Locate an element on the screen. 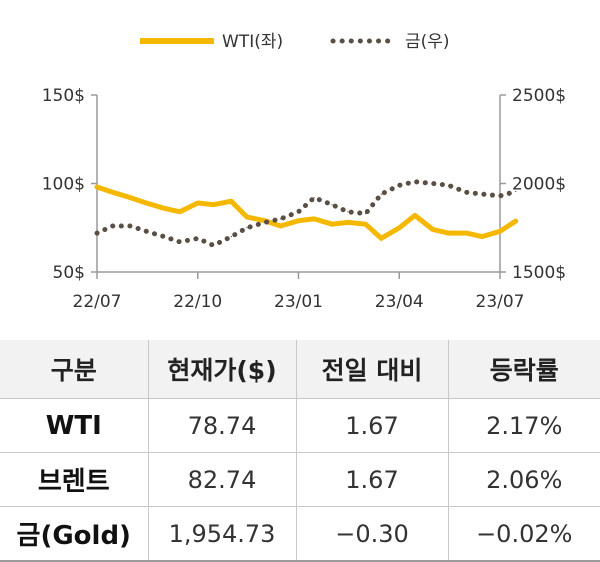 This screenshot has width=600, height=562. y-left-tick-label: 150$ is located at coordinates (63, 96).